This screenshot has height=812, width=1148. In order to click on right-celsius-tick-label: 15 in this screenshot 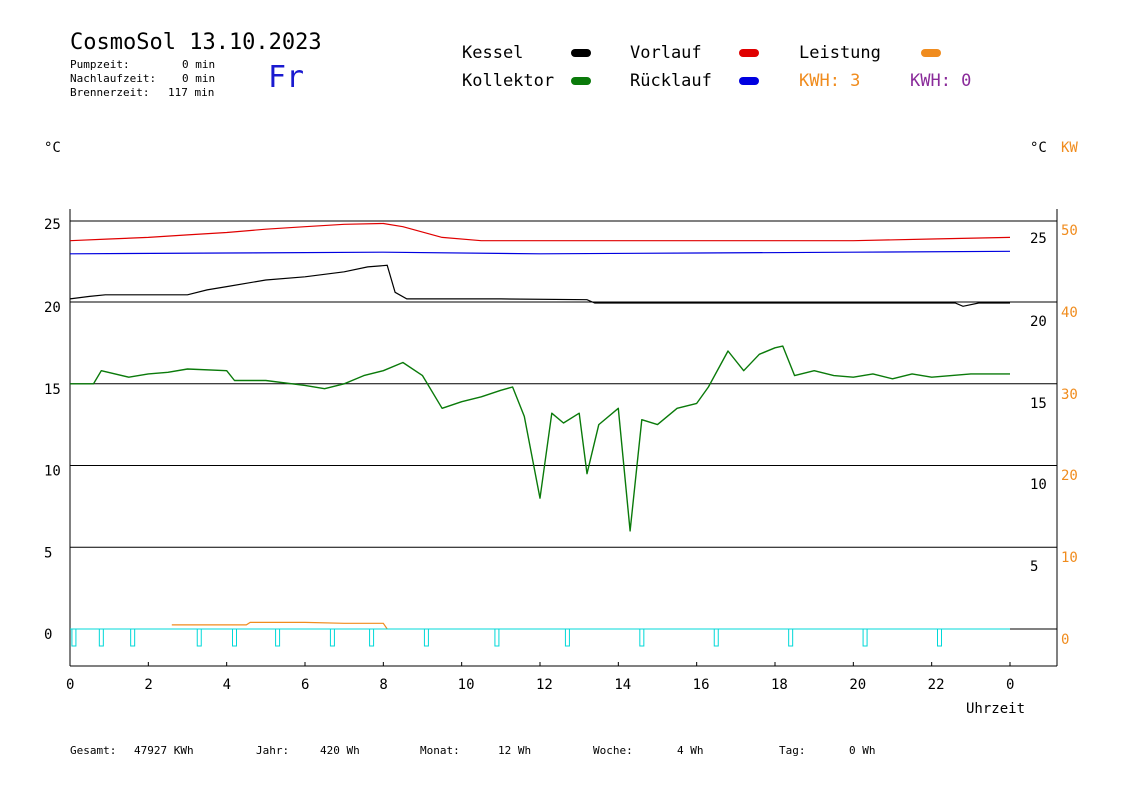, I will do `click(1038, 404)`.